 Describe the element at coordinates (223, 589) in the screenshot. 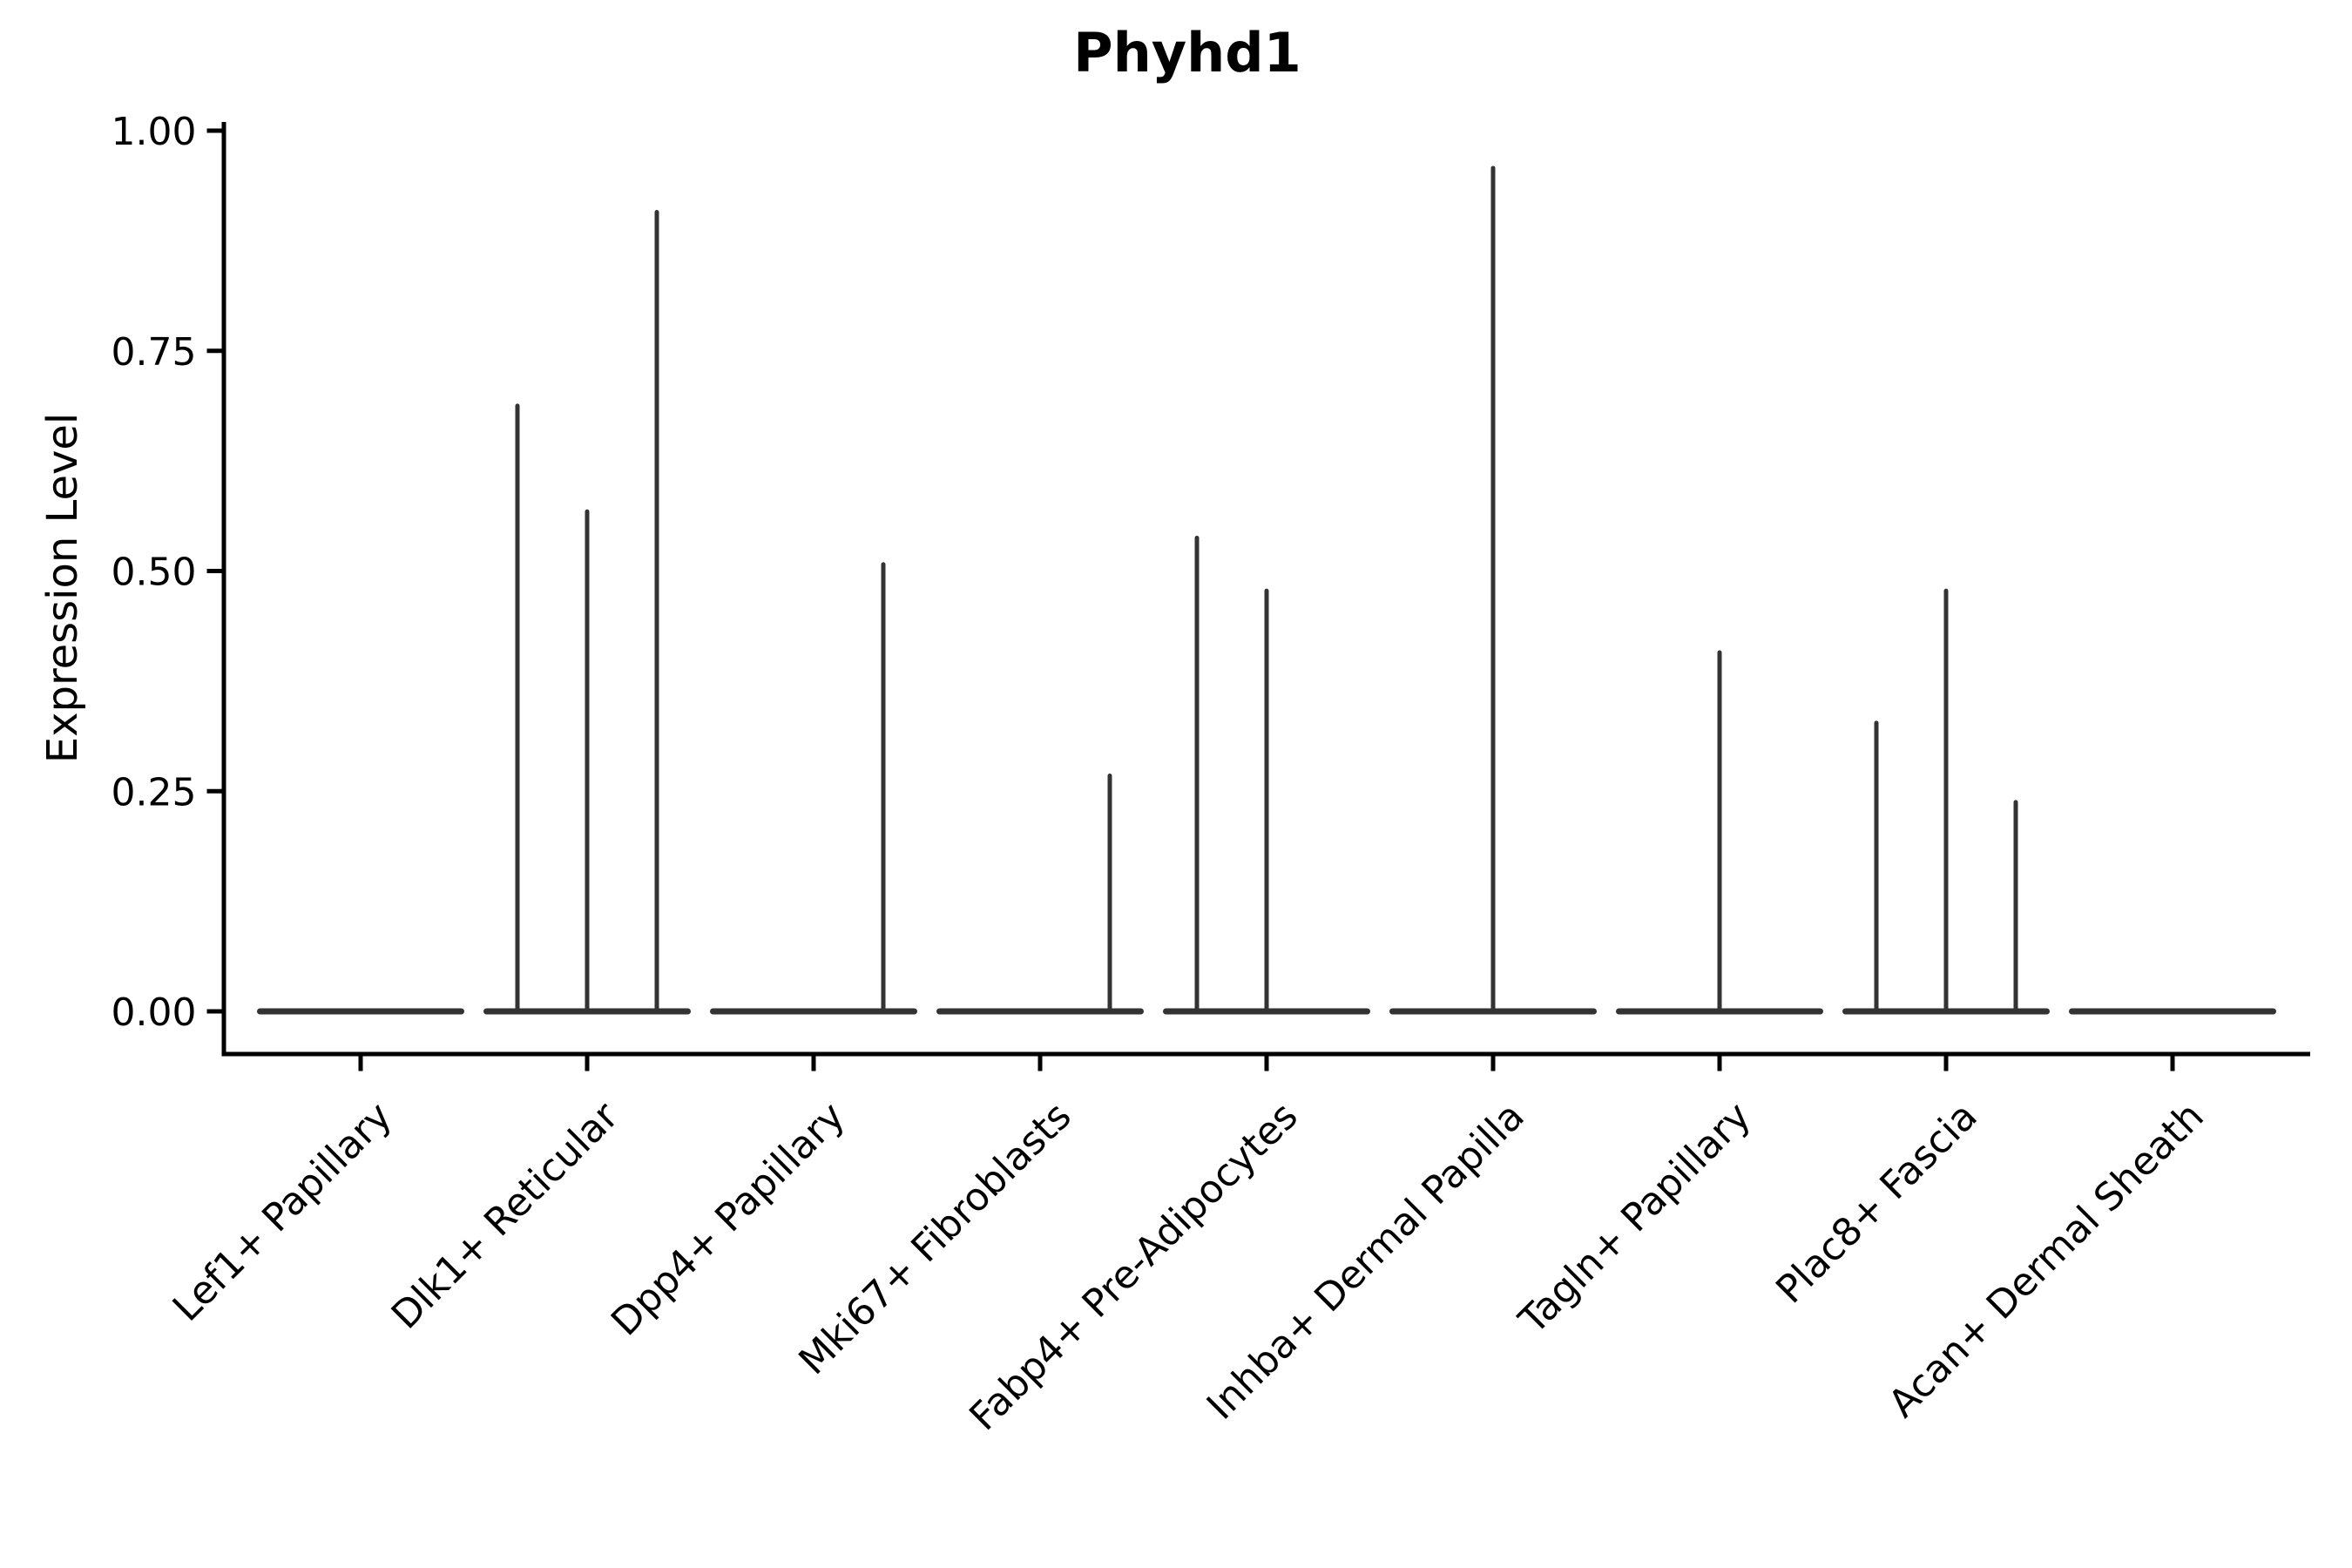

I see `y-axis-spine` at that location.